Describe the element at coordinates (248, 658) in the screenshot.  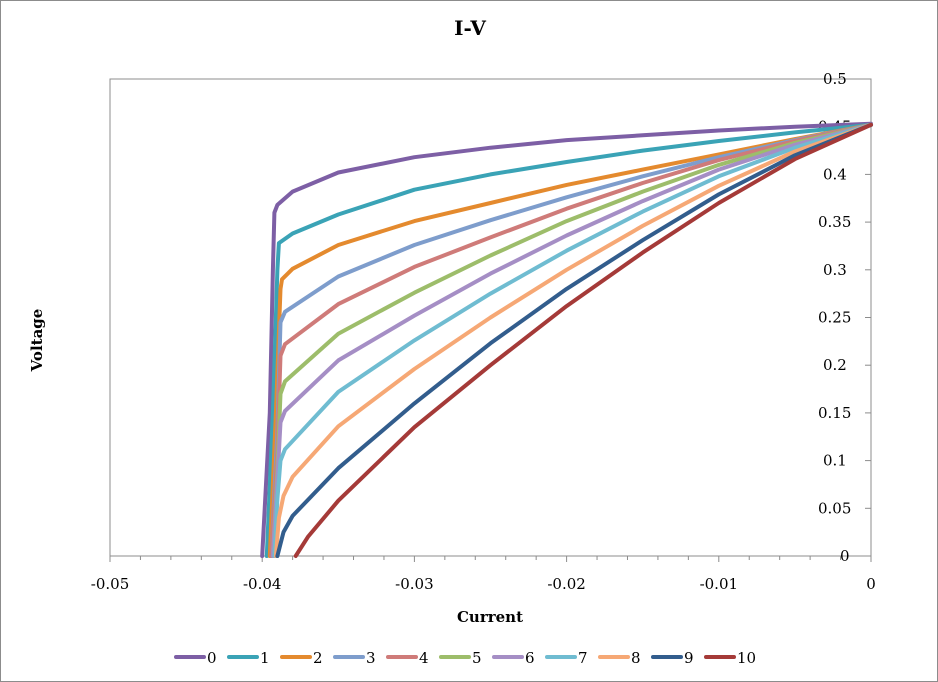
I see `legend-item-1: 1` at that location.